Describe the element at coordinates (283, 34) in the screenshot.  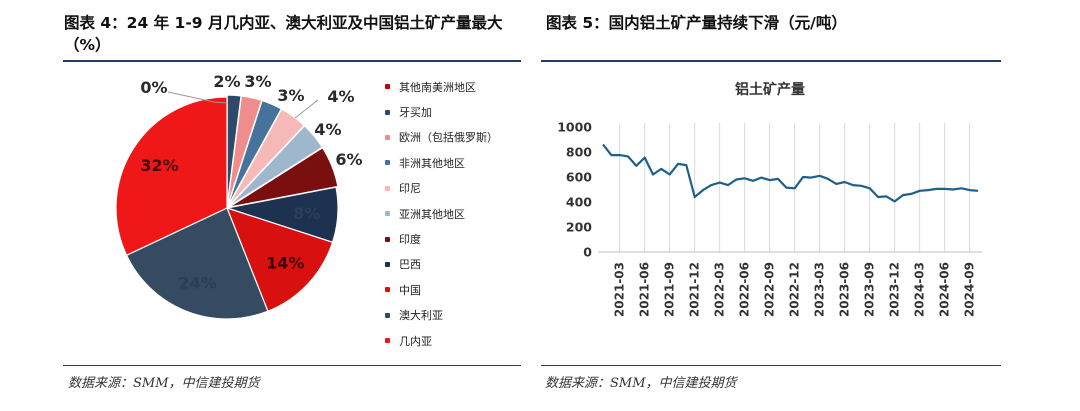
I see `left-figure-title: 图表 4：24 年 1-9 月几内亚、澳大利亚及中国铝土矿产量最大（%）` at that location.